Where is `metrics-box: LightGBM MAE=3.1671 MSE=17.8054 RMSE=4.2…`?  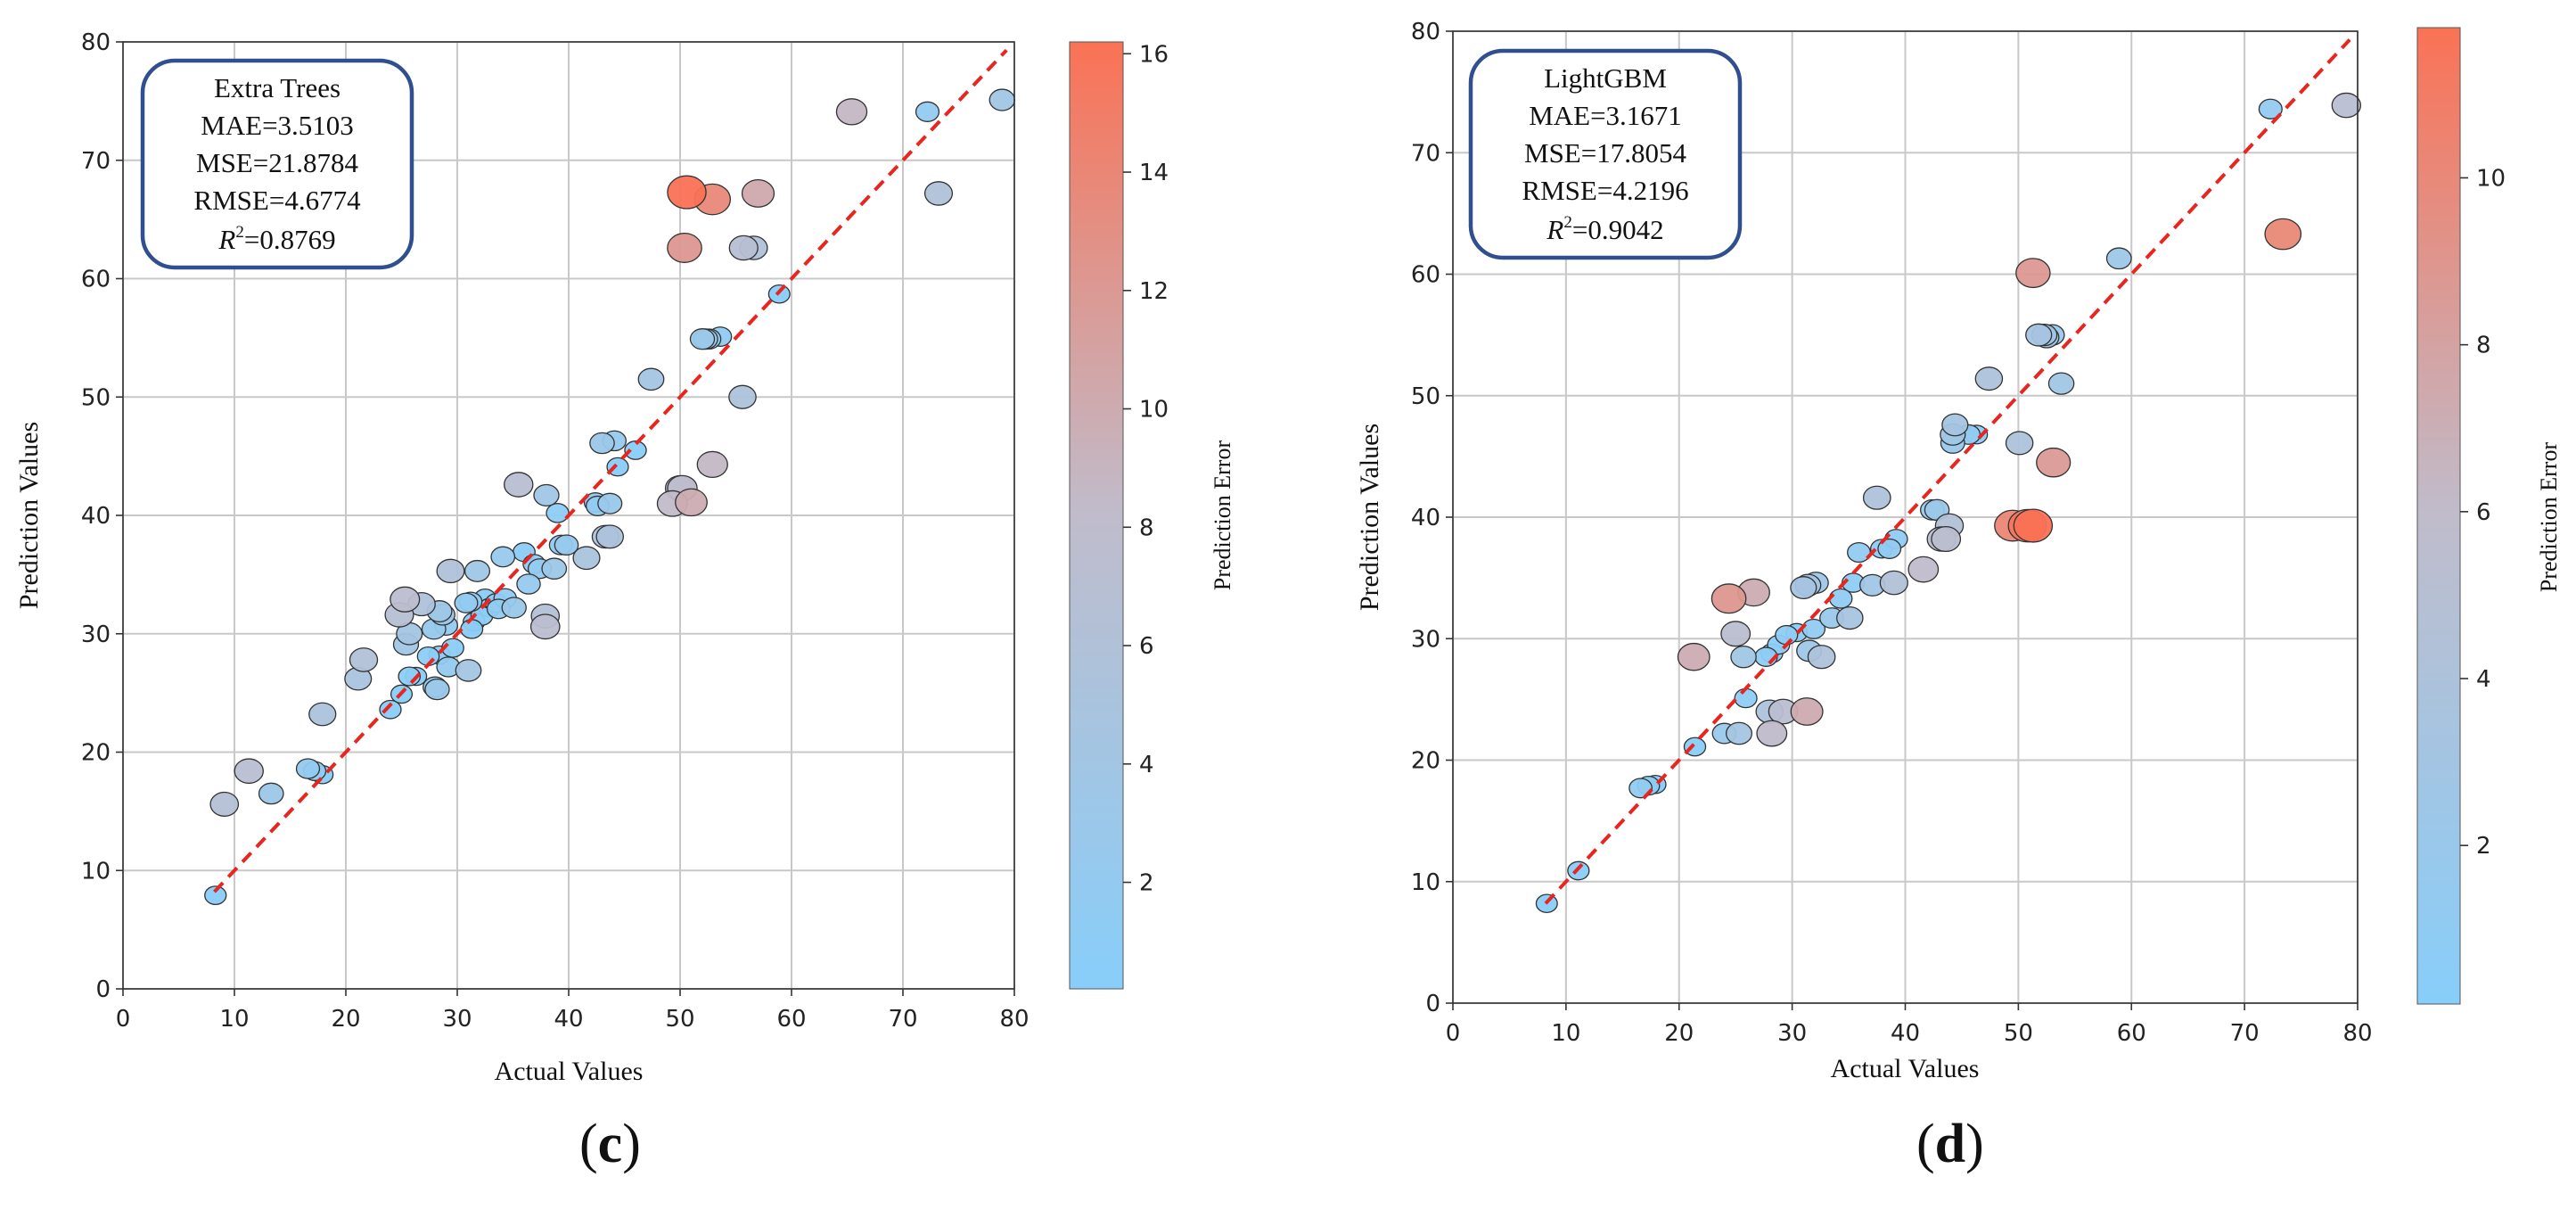
metrics-box: LightGBM MAE=3.1671 MSE=17.8054 RMSE=4.2… is located at coordinates (1606, 154).